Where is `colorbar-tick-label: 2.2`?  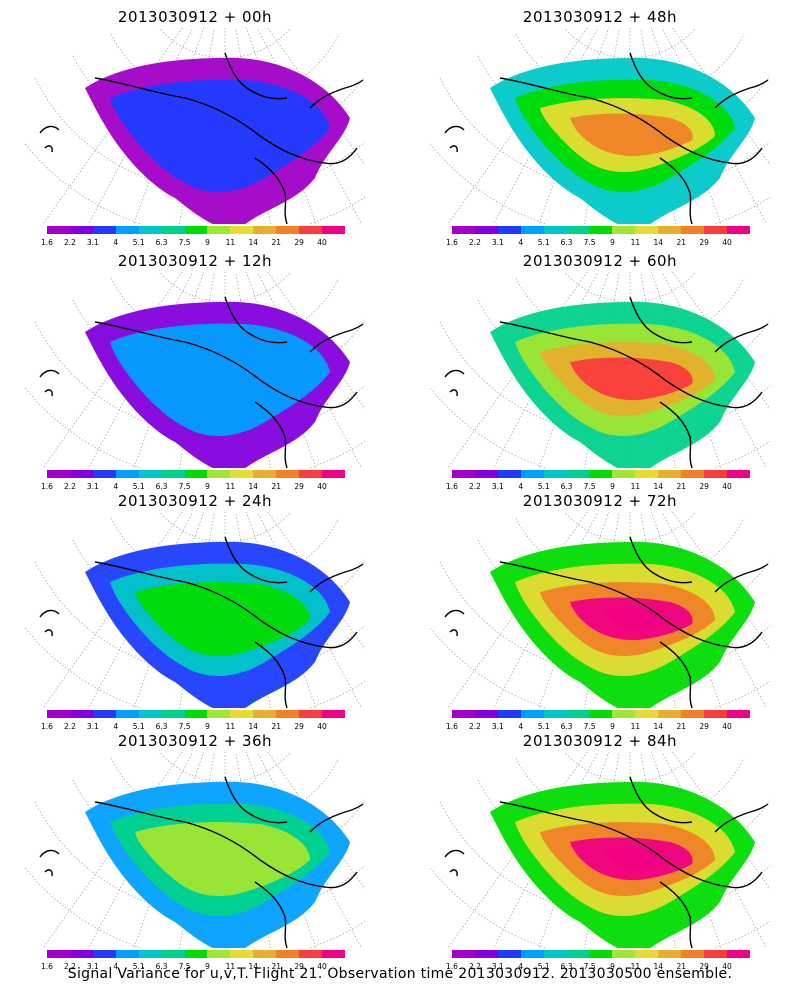
colorbar-tick-label: 2.2 is located at coordinates (474, 486).